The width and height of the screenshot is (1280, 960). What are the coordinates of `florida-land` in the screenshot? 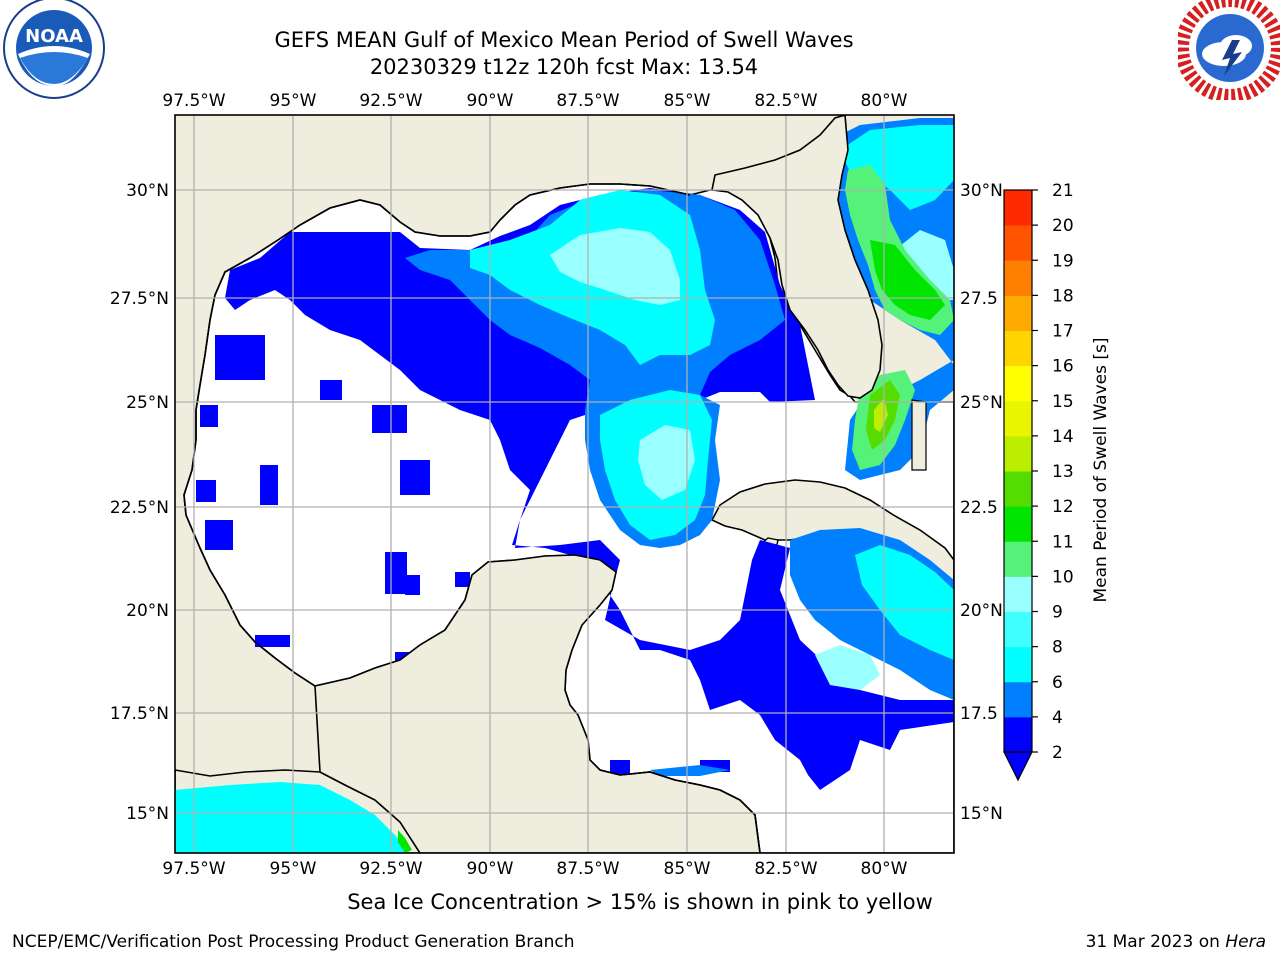 It's located at (797, 257).